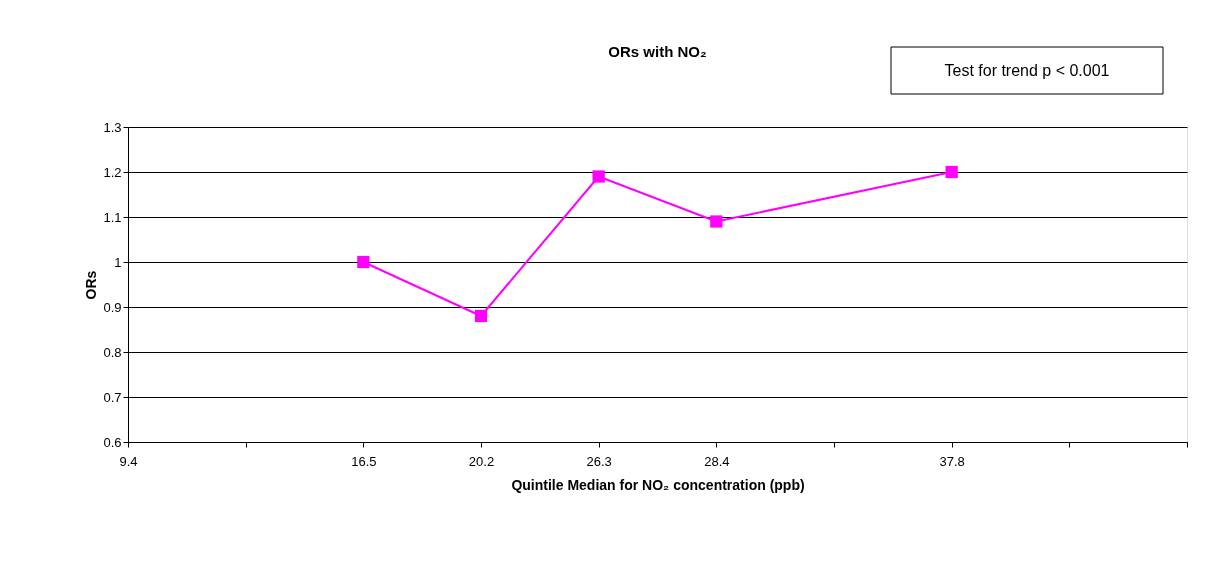 Image resolution: width=1229 pixels, height=561 pixels. Describe the element at coordinates (599, 461) in the screenshot. I see `x-tick-label: 26.3` at that location.